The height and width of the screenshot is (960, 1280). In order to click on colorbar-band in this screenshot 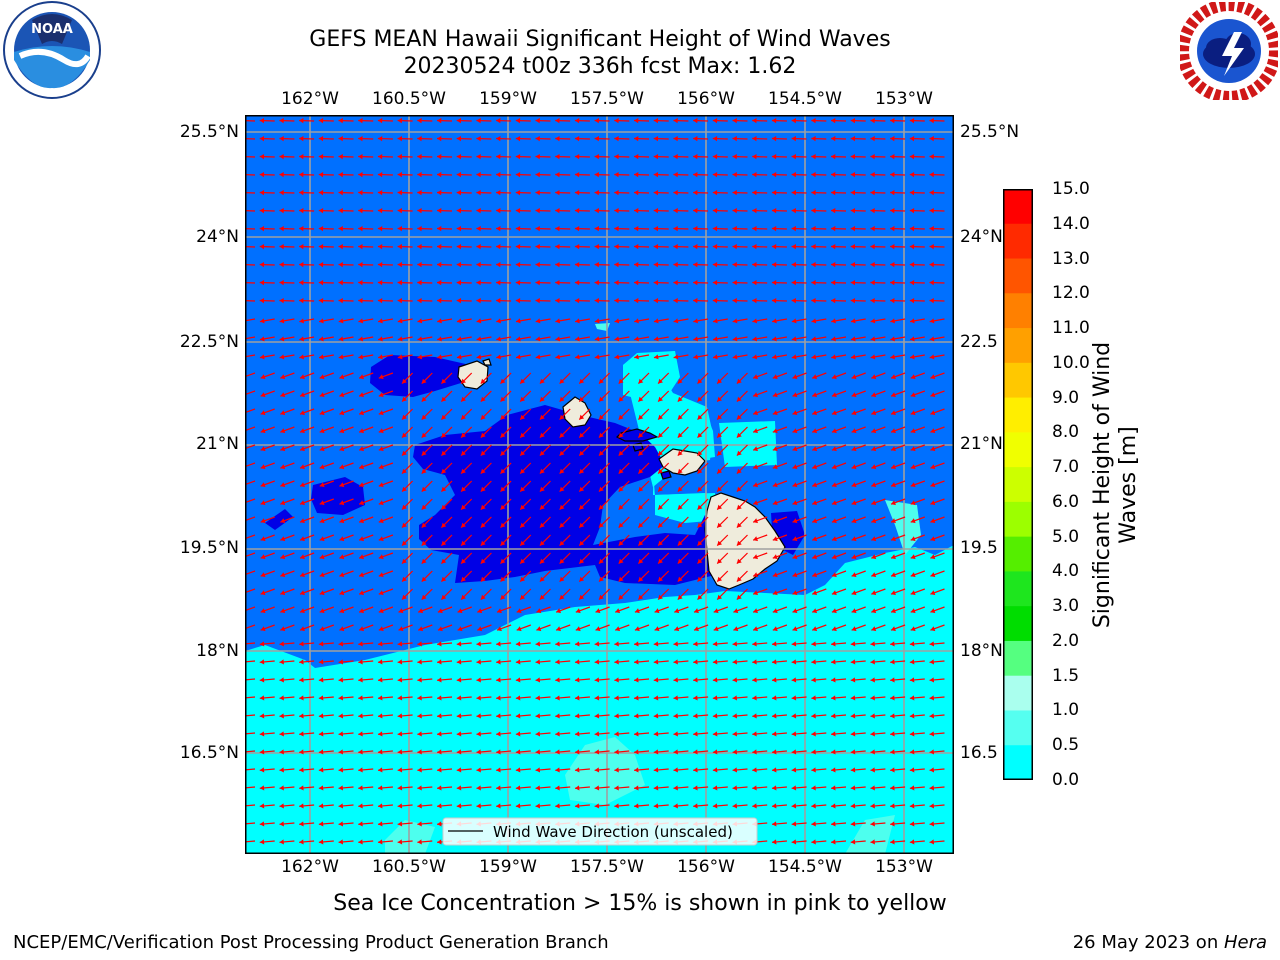, I will do `click(1018, 762)`.